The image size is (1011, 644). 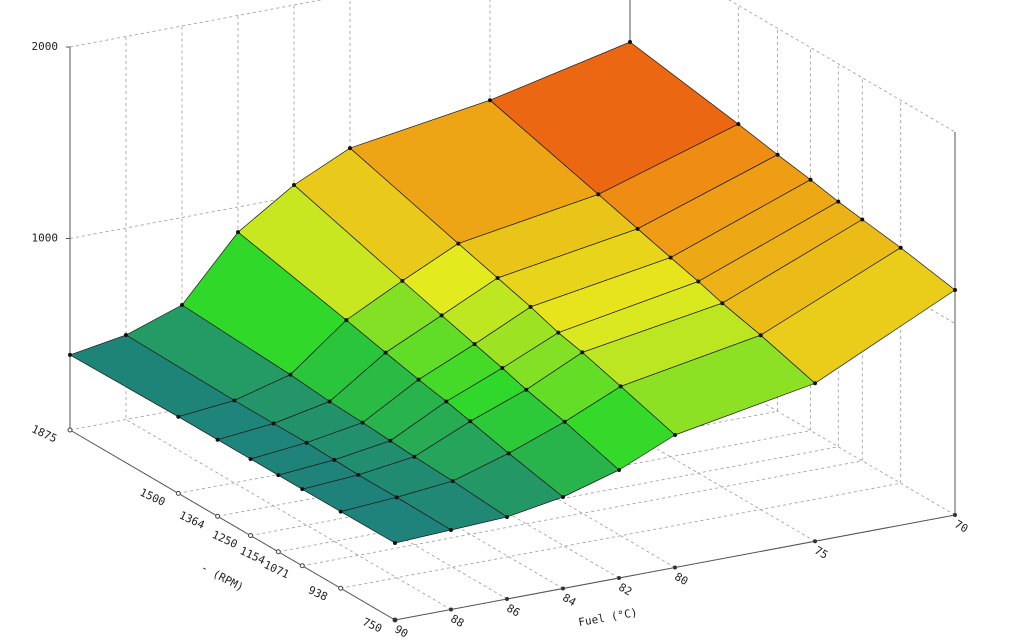 I want to click on x-tick-label: 82, so click(x=625, y=590).